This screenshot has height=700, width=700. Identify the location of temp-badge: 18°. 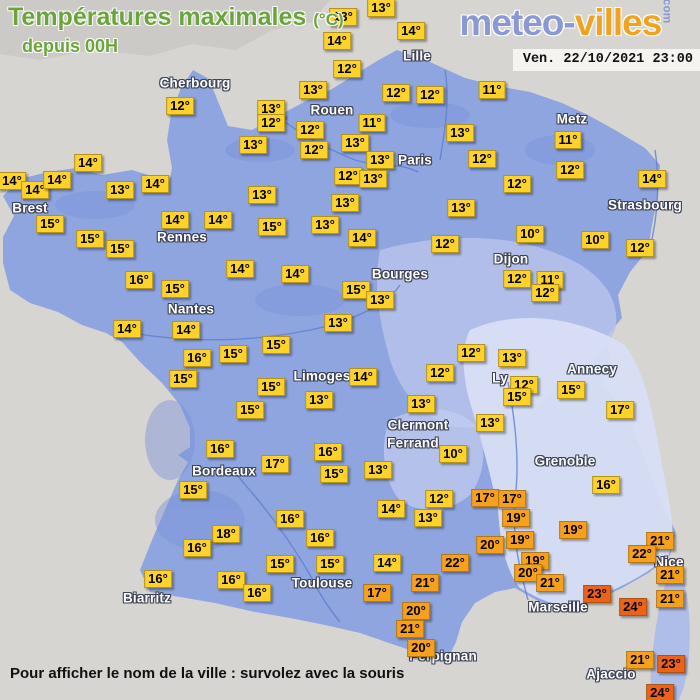
(226, 534).